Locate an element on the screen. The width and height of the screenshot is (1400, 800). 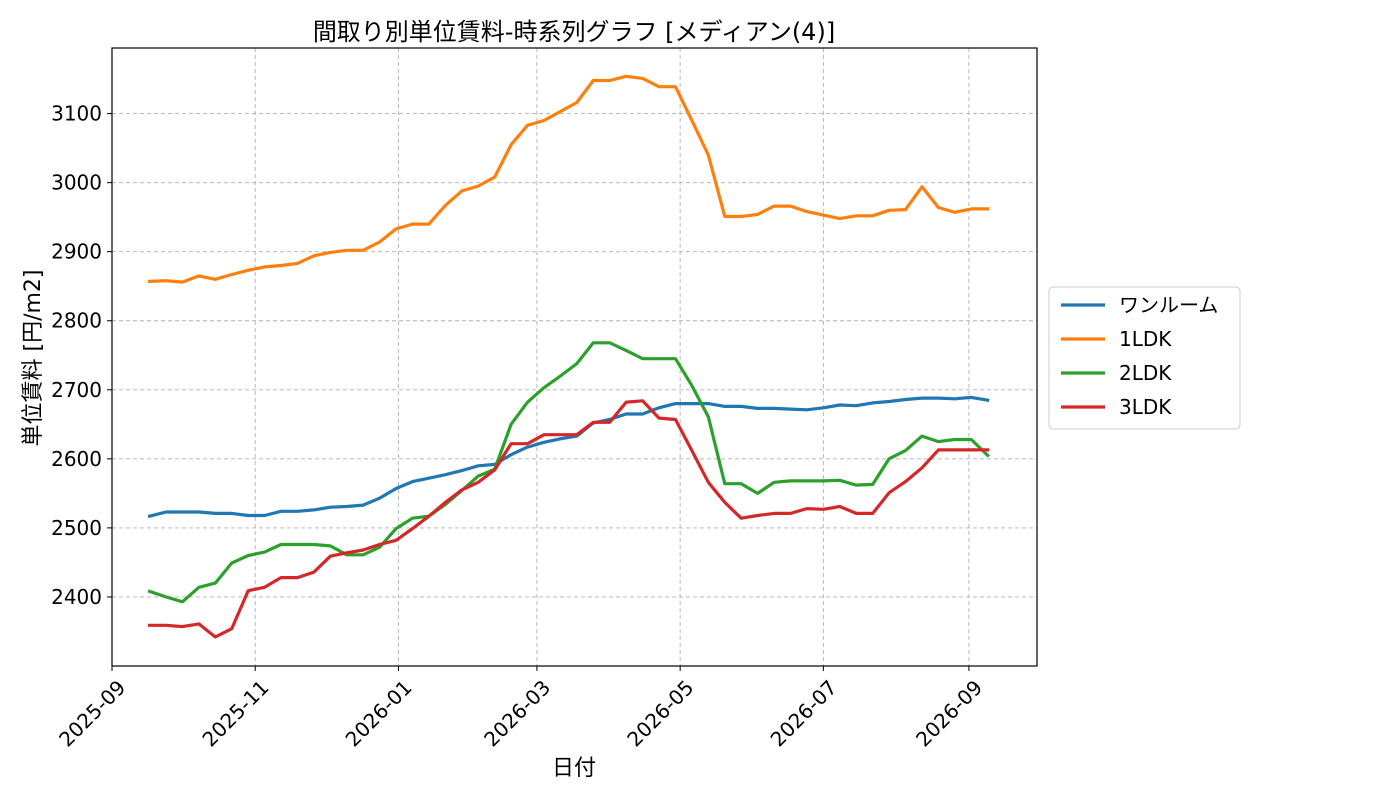
legend-label: 2LDK is located at coordinates (1145, 373).